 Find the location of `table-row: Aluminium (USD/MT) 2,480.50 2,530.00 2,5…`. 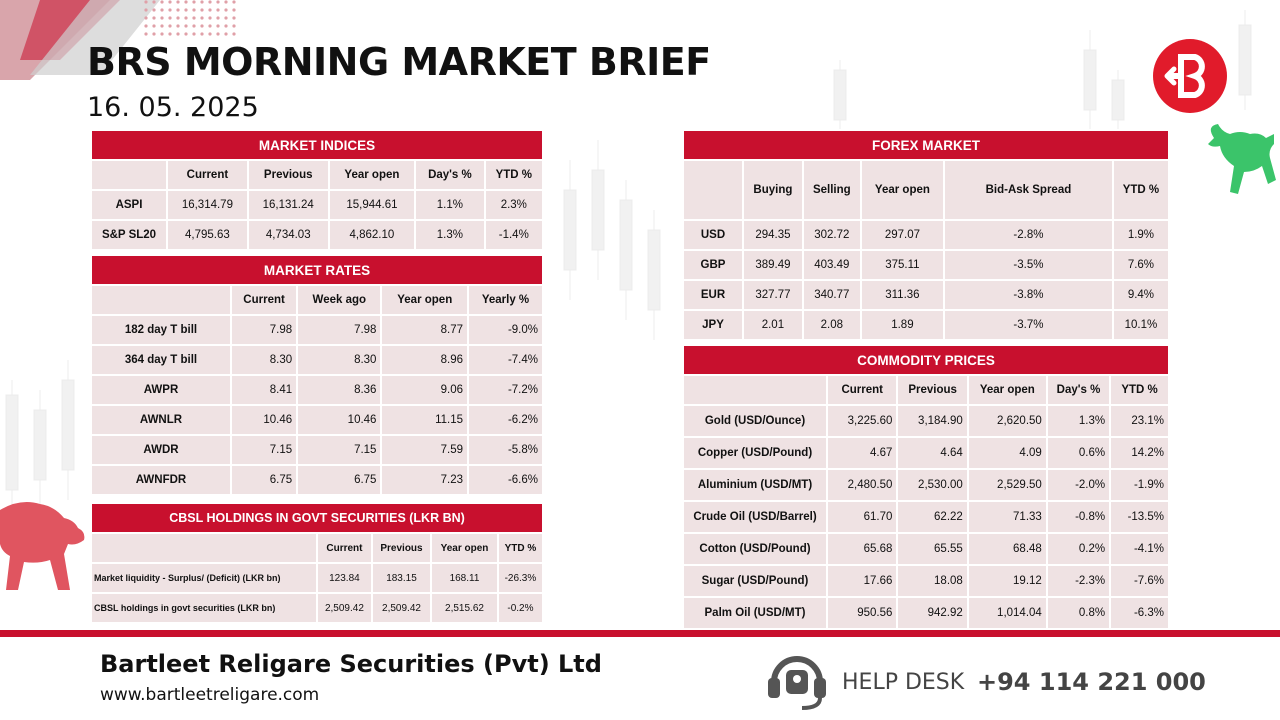

table-row: Aluminium (USD/MT) 2,480.50 2,530.00 2,5… is located at coordinates (926, 485).